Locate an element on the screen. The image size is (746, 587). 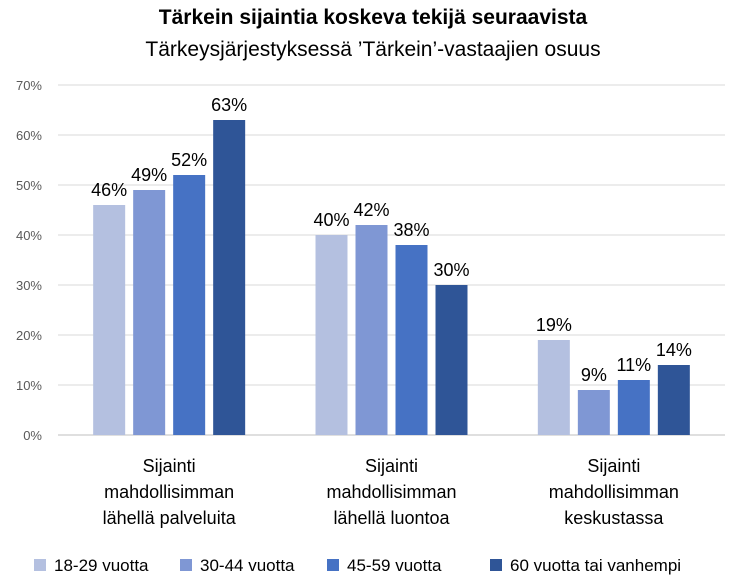
data-label: 40% is located at coordinates (331, 220).